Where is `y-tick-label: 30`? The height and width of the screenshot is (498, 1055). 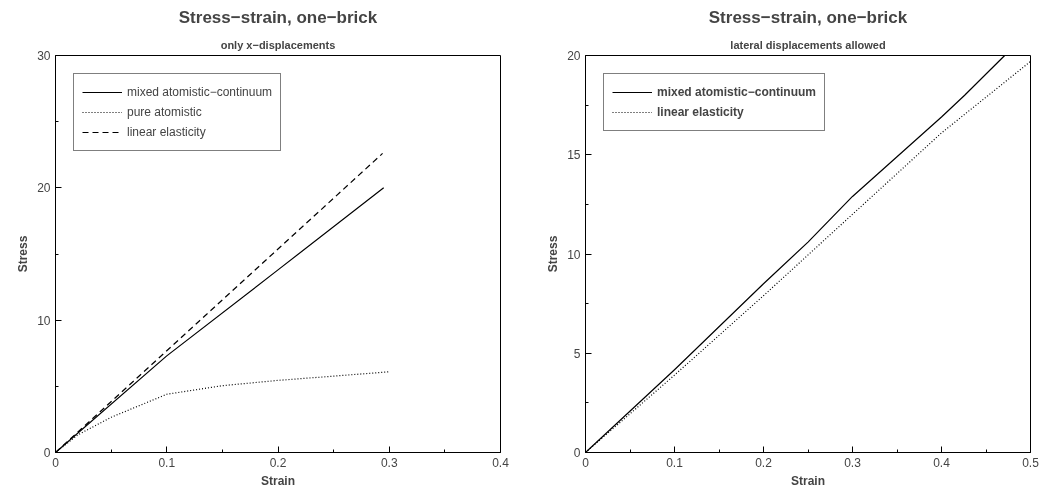
y-tick-label: 30 is located at coordinates (44, 56).